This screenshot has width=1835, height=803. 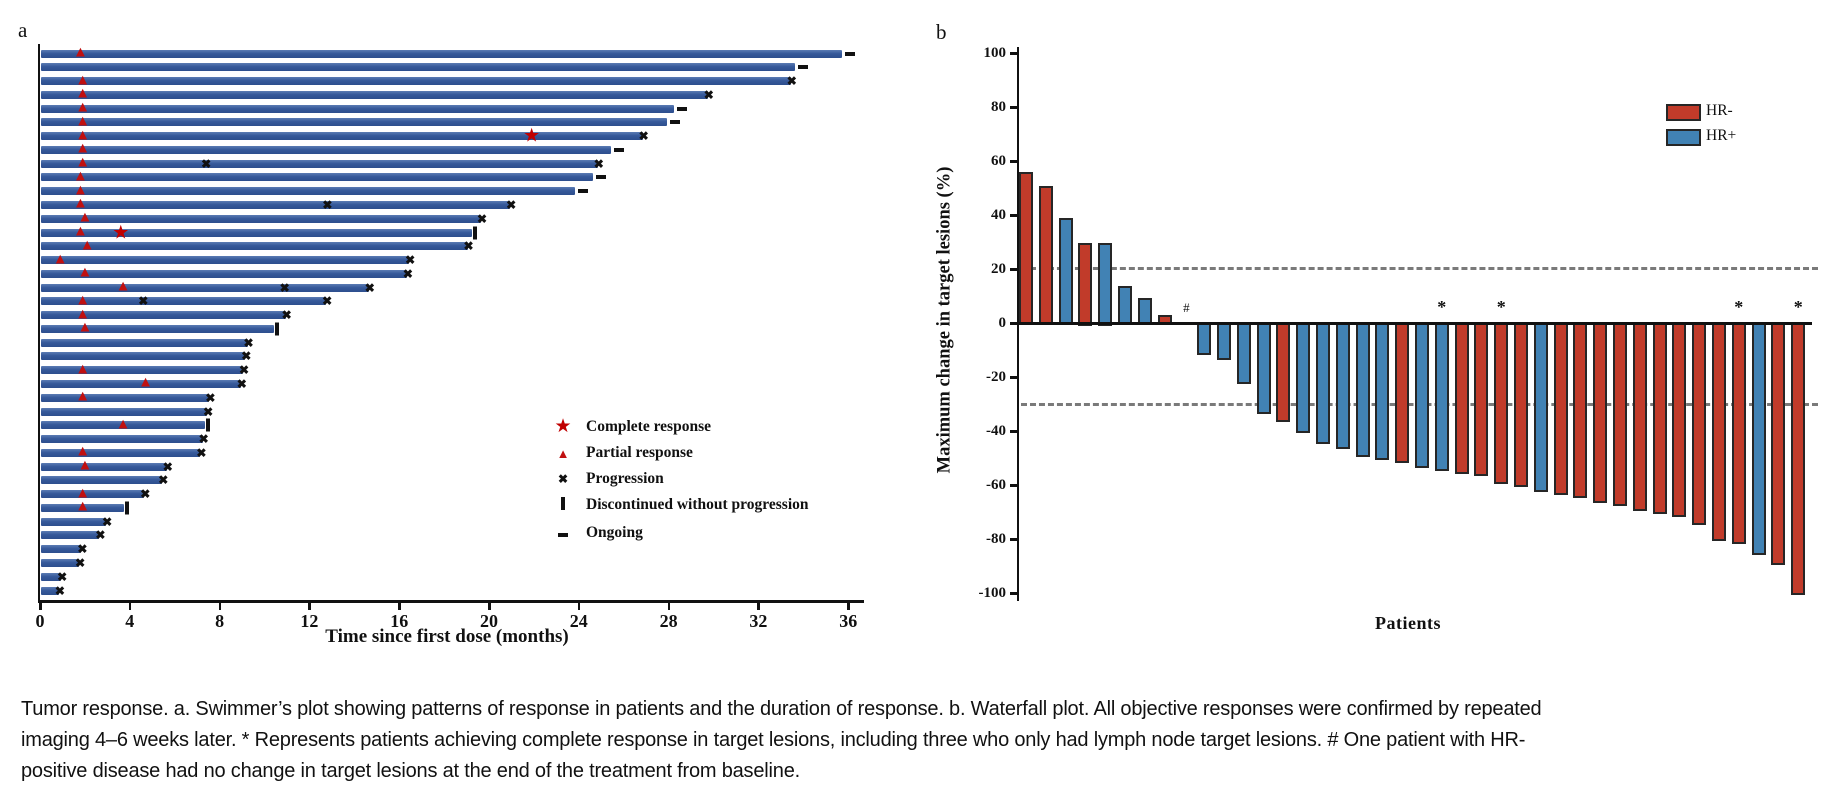 I want to click on swimmer-x-axis, so click(x=450, y=601).